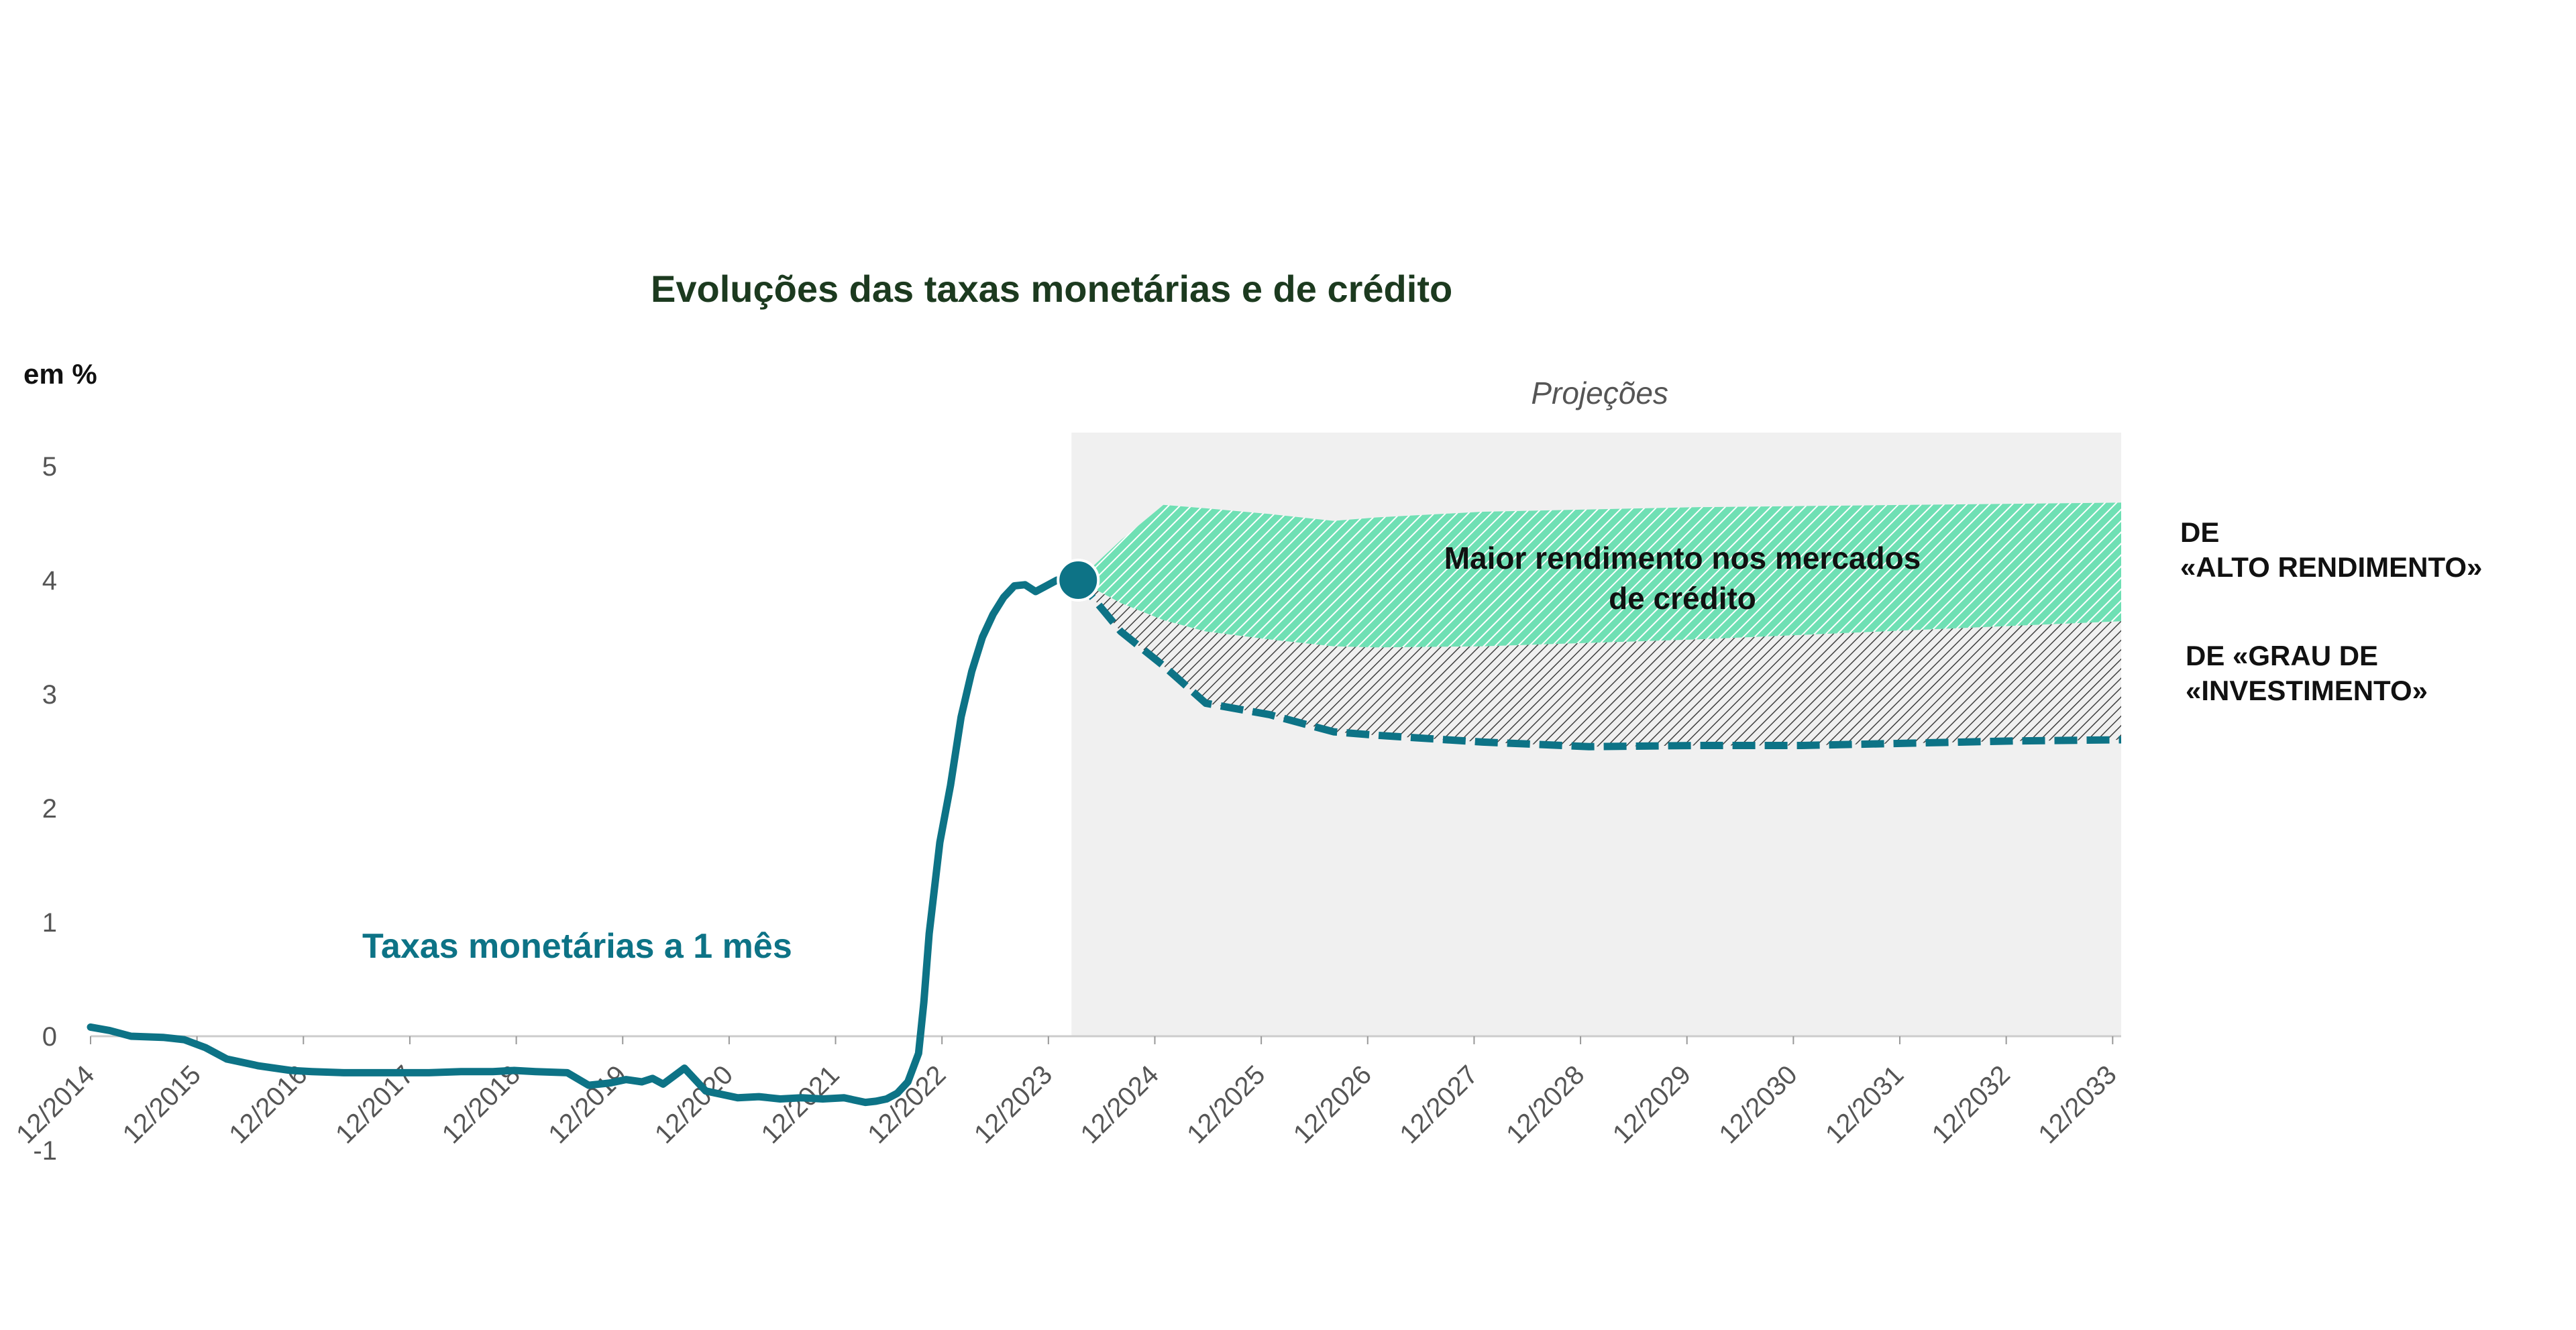 This screenshot has width=2576, height=1330. Describe the element at coordinates (2077, 1105) in the screenshot. I see `x-tick-label: 12/2033` at that location.